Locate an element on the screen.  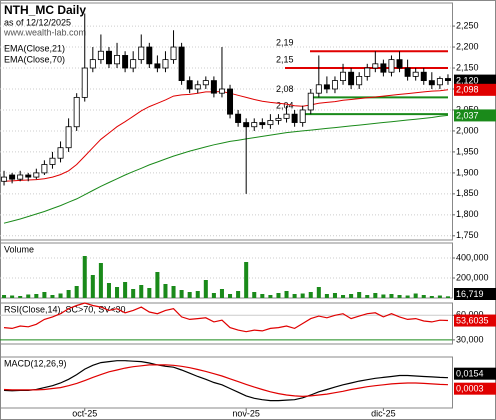
panel-title: MACD(12,26,9) is located at coordinates (35, 363).